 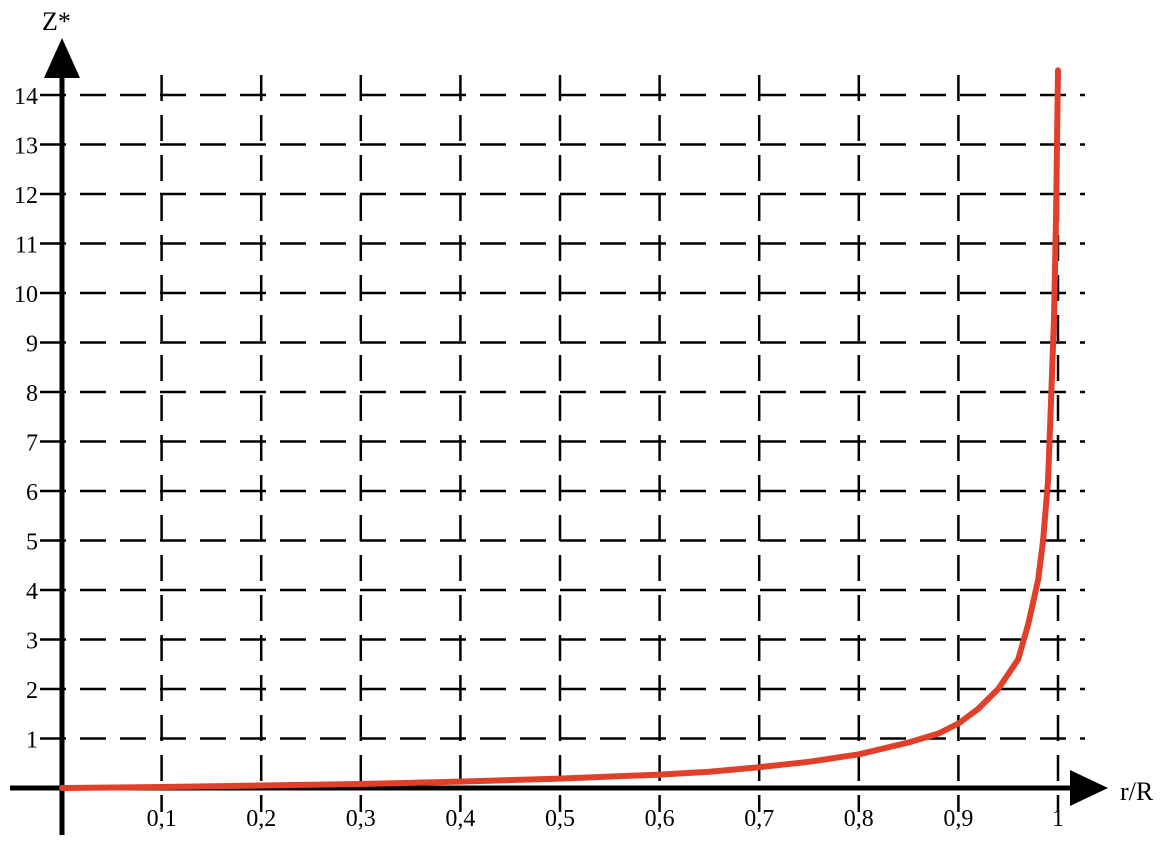 What do you see at coordinates (32, 444) in the screenshot?
I see `y-tick-label: 7` at bounding box center [32, 444].